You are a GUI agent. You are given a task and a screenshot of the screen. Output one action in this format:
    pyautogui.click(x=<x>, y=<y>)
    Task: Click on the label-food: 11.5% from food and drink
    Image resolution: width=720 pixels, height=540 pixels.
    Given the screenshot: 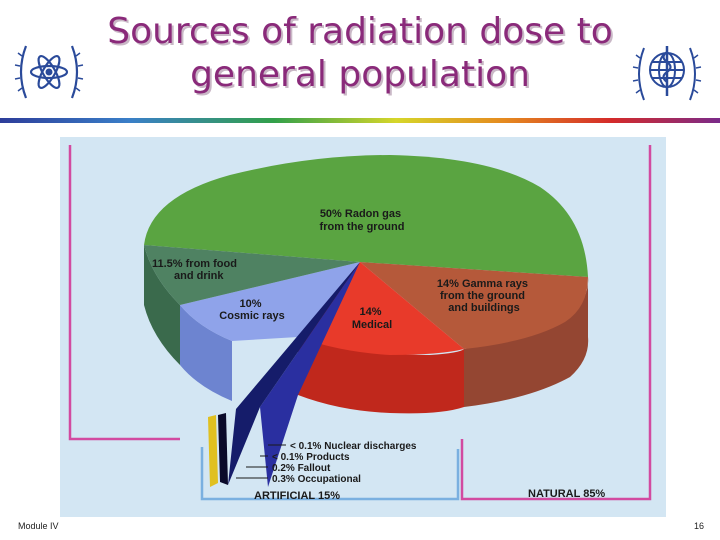 What is the action you would take?
    pyautogui.click(x=196, y=270)
    